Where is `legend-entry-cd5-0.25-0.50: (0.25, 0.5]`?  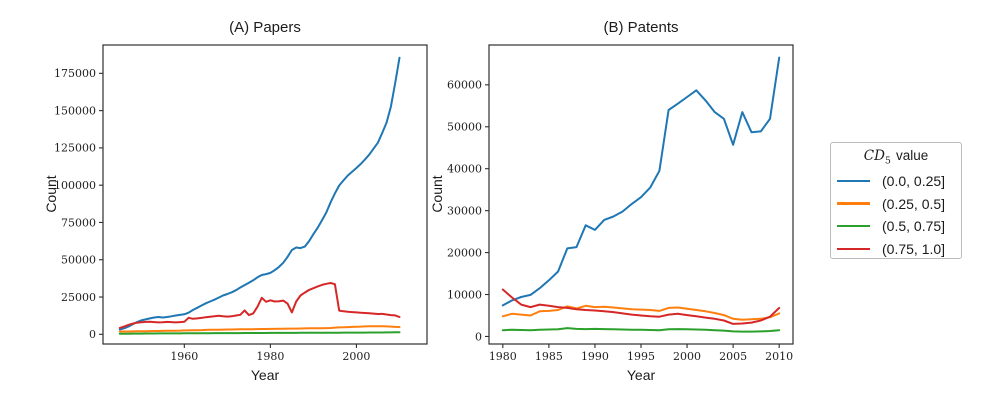
legend-entry-cd5-0.25-0.50: (0.25, 0.5] is located at coordinates (896, 203).